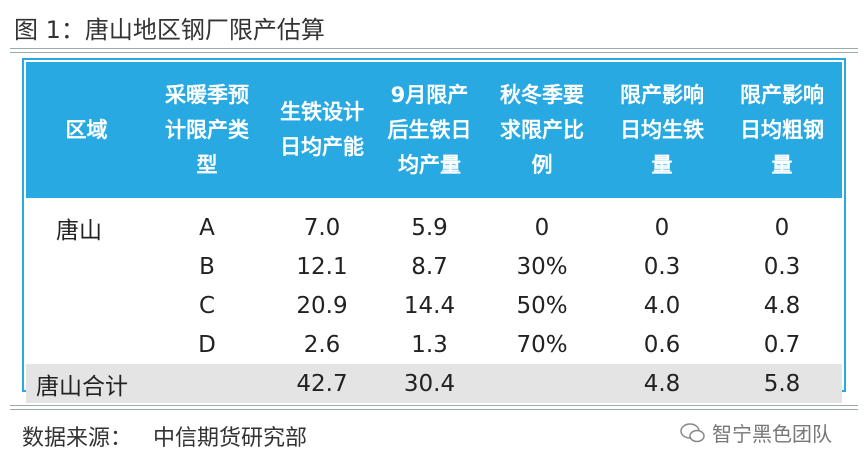  I want to click on table-cell: 唐山, so click(79, 230).